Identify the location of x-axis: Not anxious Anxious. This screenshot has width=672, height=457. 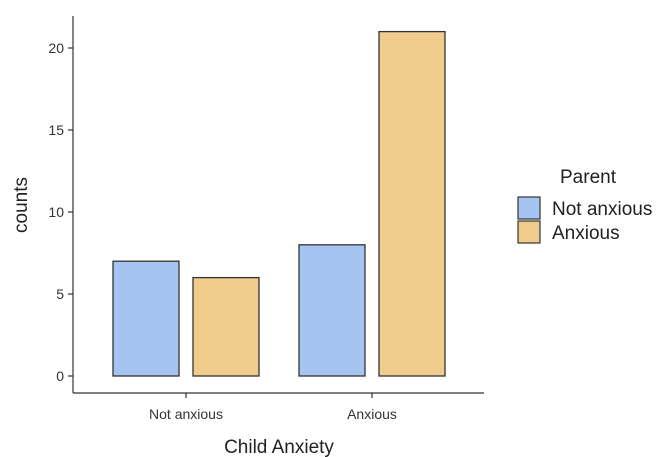
(278, 407).